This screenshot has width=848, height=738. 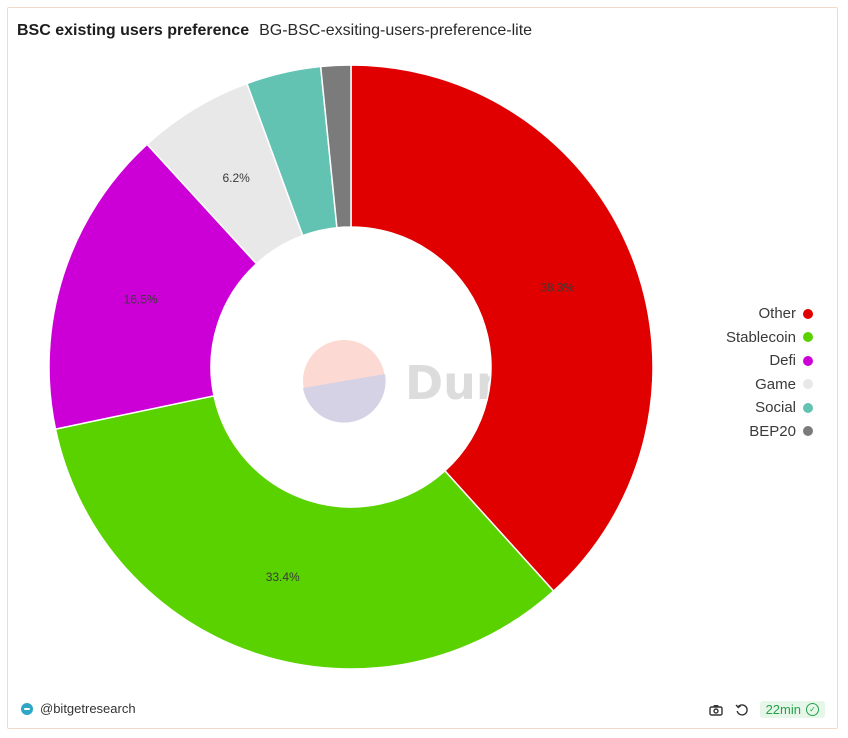 What do you see at coordinates (782, 360) in the screenshot?
I see `legend-label: Defi` at bounding box center [782, 360].